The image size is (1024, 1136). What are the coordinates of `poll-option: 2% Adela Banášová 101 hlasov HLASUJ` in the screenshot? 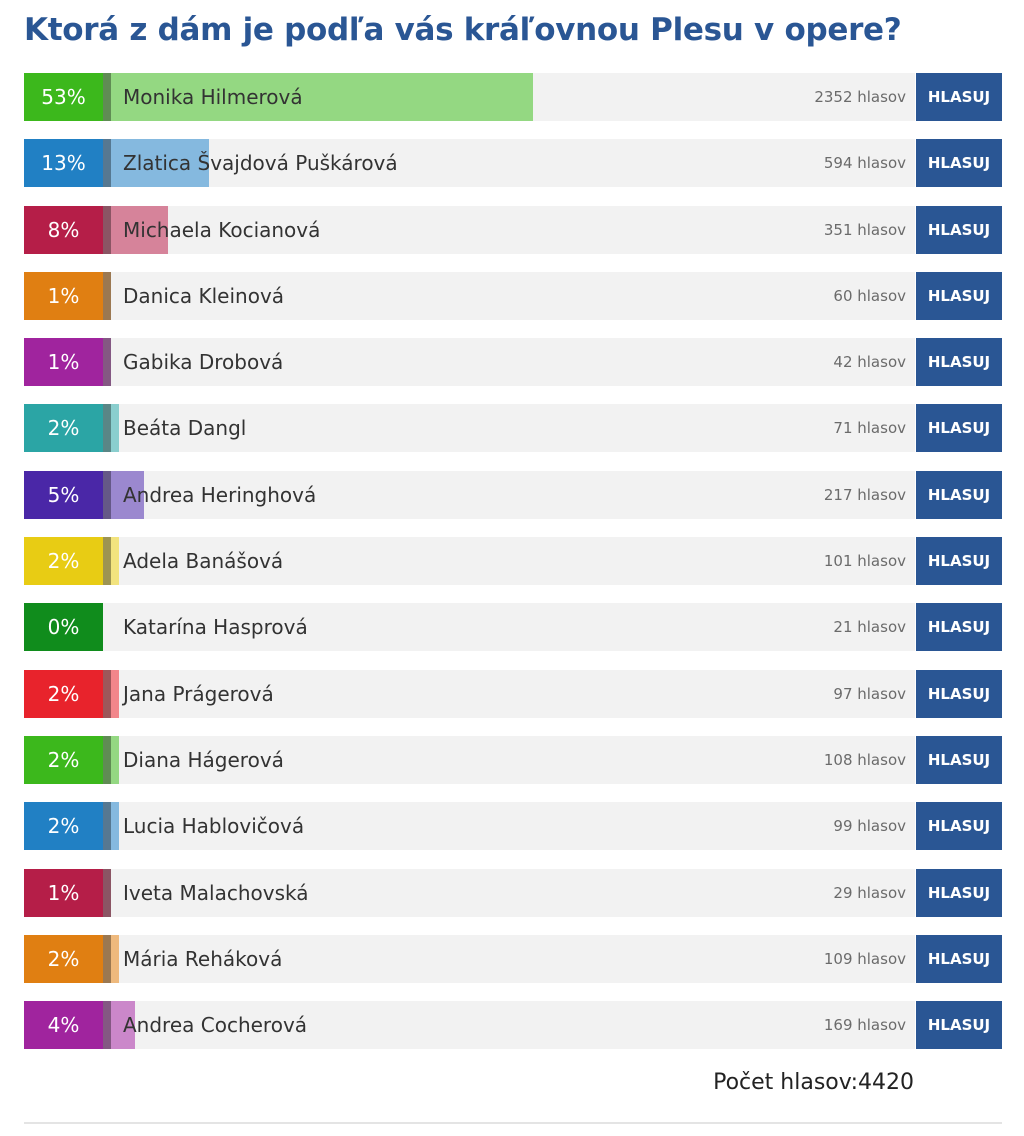 It's located at (513, 561).